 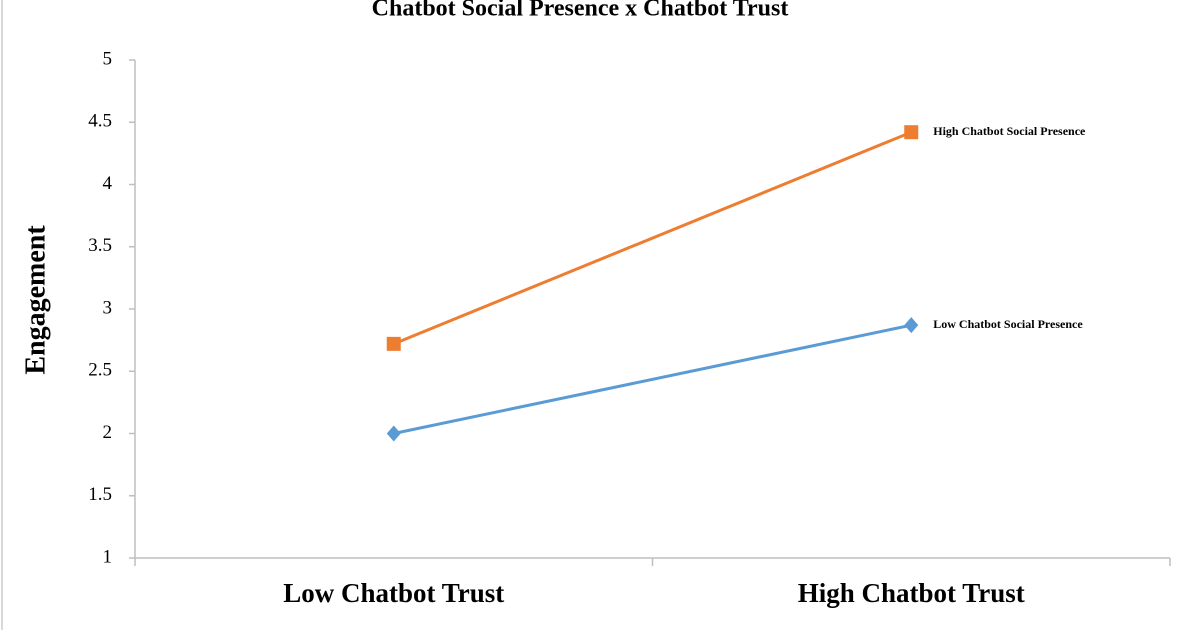 I want to click on y-tick-label: 4.5, so click(x=100, y=121).